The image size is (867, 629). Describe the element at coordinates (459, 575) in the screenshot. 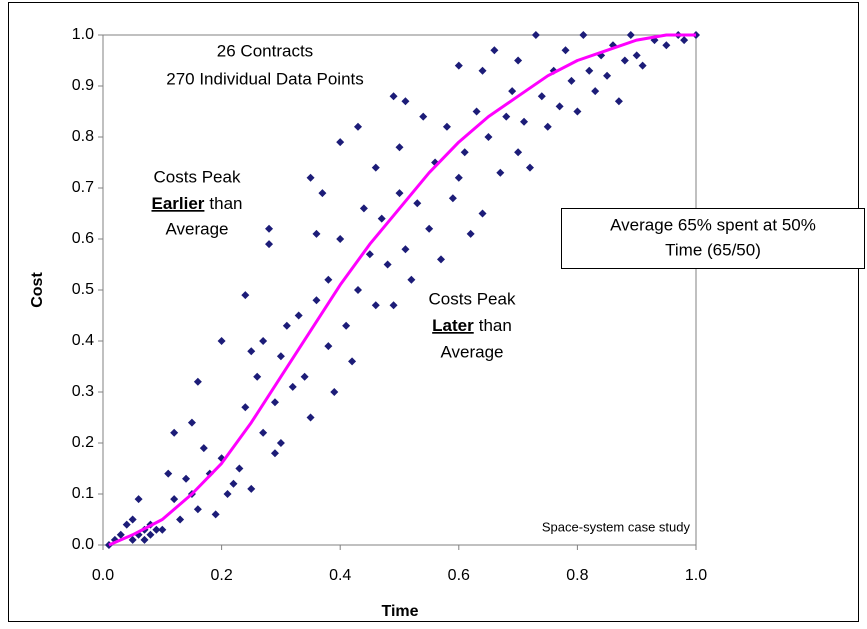

I see `x-tick-label: 0.6` at that location.